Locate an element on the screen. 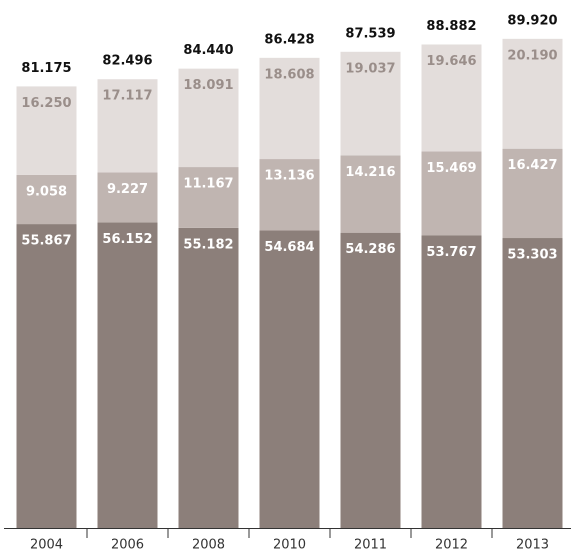 Image resolution: width=571 pixels, height=552 pixels. x-tick-label: 2010 is located at coordinates (289, 545).